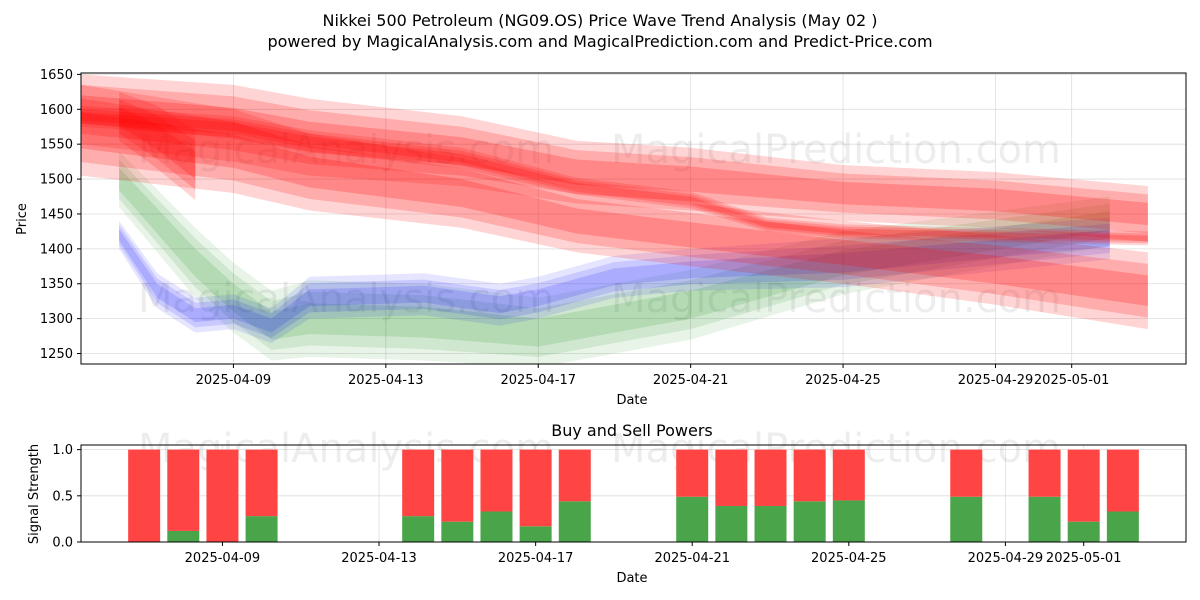 The image size is (1200, 600). I want to click on price-x-tick-label: 2025-04-29, so click(996, 380).